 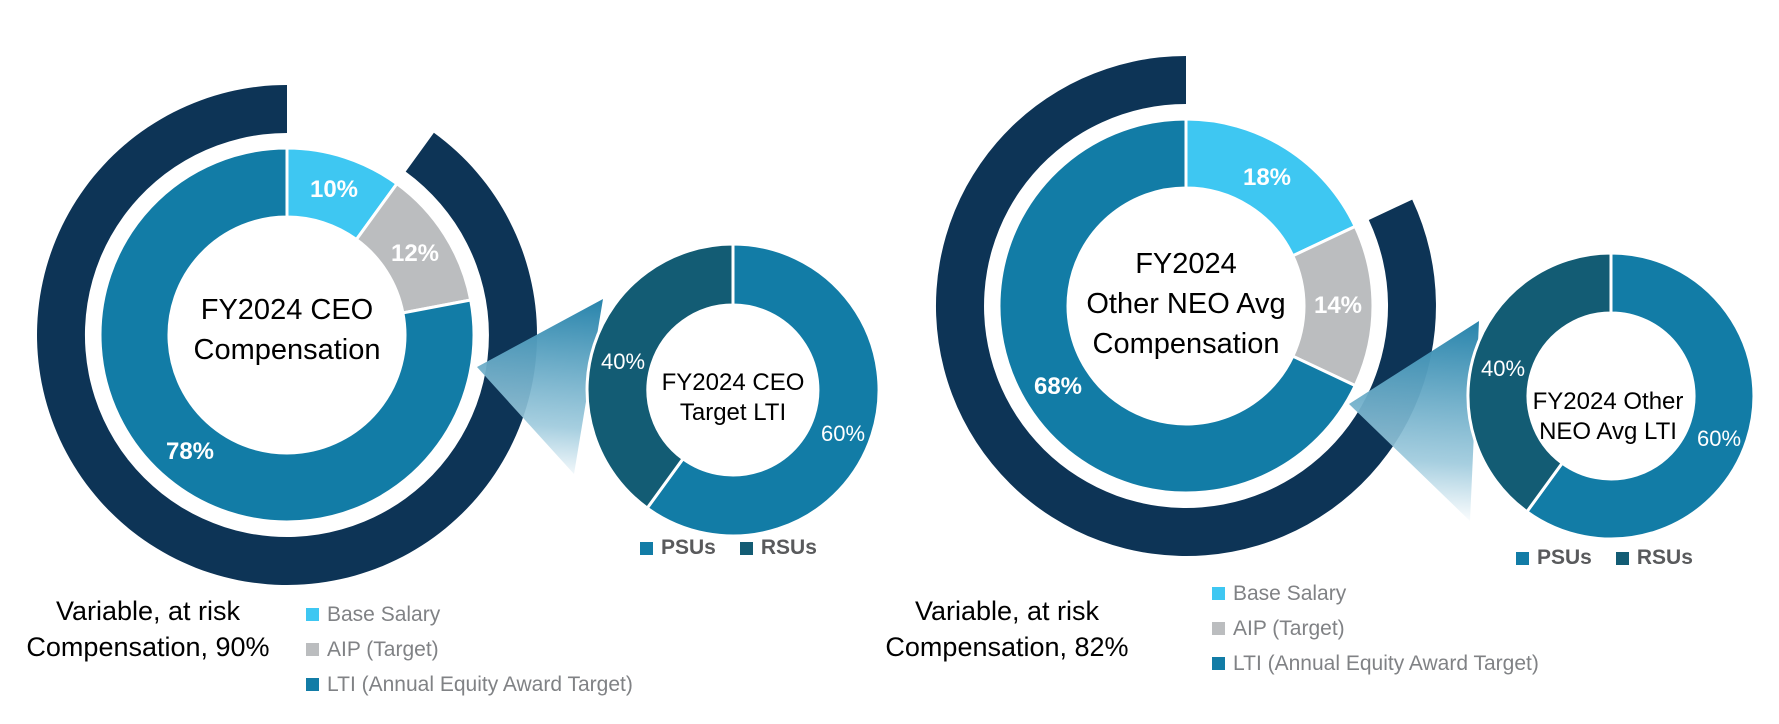 What do you see at coordinates (540, 386) in the screenshot?
I see `callout-triangle-ceo` at bounding box center [540, 386].